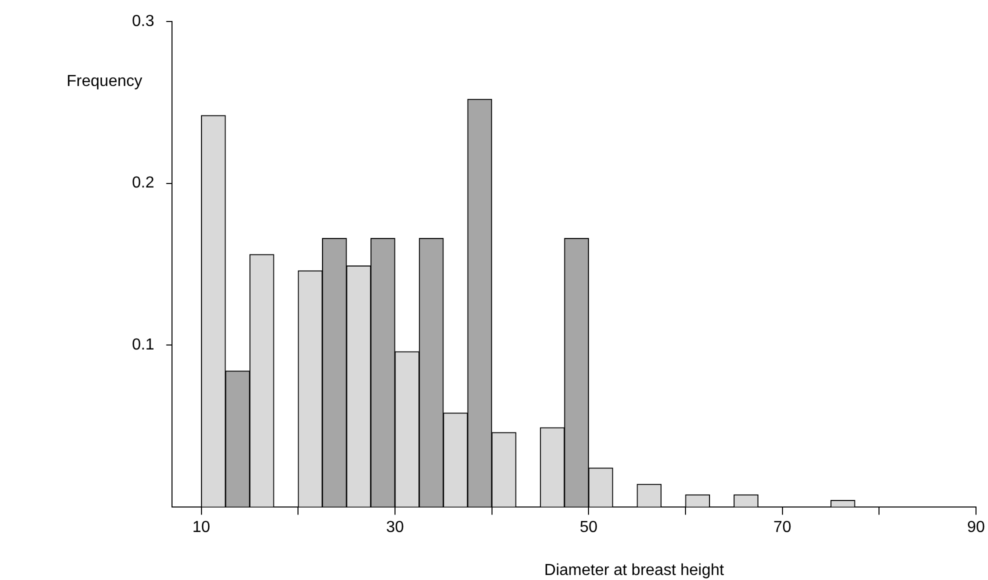  I want to click on x-tick-label: 50, so click(589, 527).